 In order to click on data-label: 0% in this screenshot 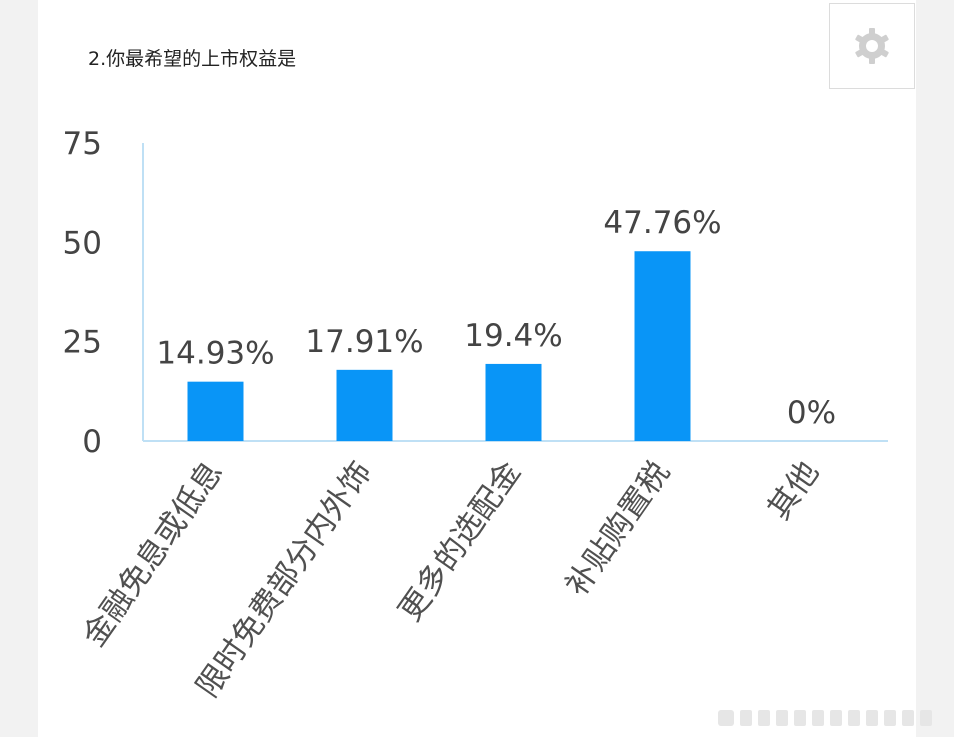, I will do `click(811, 413)`.